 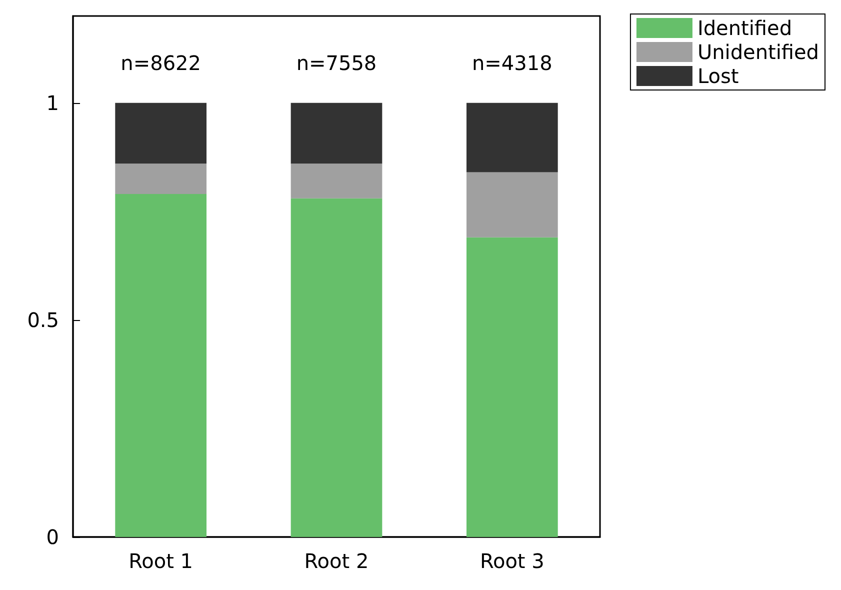 What do you see at coordinates (52, 537) in the screenshot?
I see `y-tick-label: 0` at bounding box center [52, 537].